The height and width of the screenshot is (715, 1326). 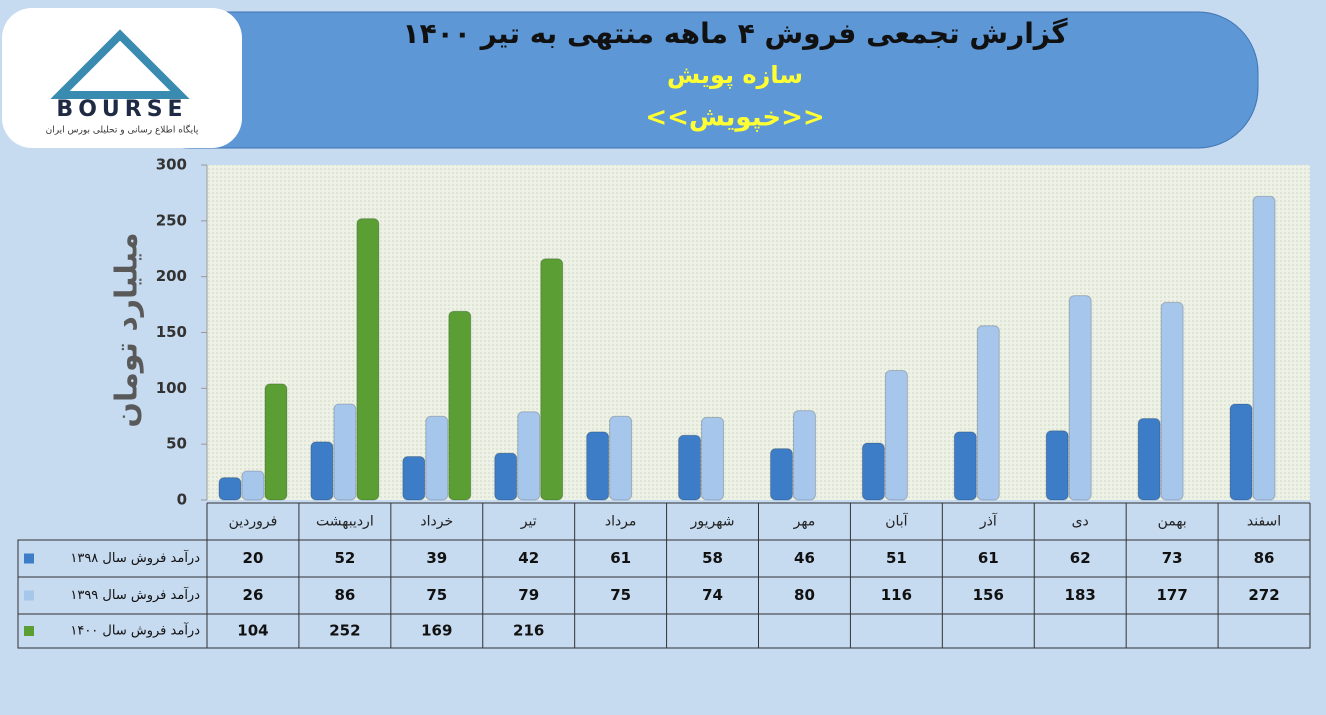 What do you see at coordinates (122, 130) in the screenshot?
I see `logo-tagline: پایگاه اطلاع رسانی و تحلیلی بورس ایران` at bounding box center [122, 130].